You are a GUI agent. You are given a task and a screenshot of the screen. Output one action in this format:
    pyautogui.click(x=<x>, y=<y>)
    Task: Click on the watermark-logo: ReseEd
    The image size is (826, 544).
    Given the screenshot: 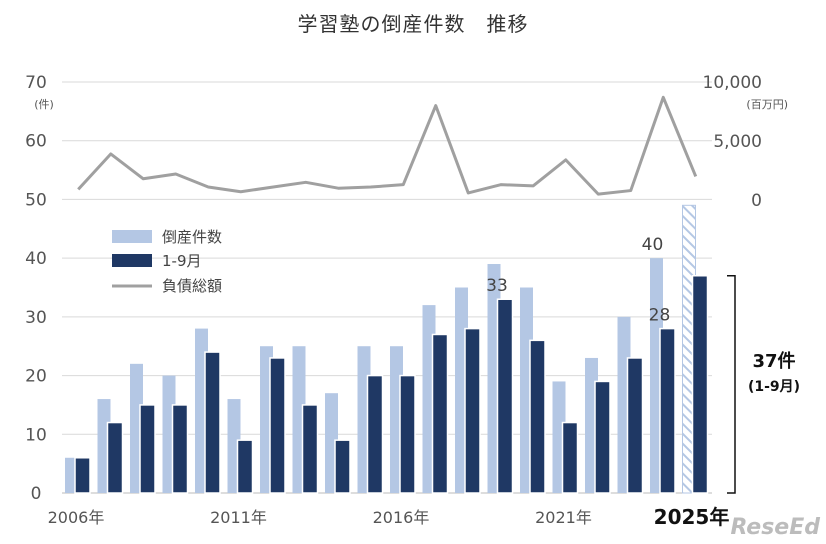 What is the action you would take?
    pyautogui.click(x=775, y=527)
    